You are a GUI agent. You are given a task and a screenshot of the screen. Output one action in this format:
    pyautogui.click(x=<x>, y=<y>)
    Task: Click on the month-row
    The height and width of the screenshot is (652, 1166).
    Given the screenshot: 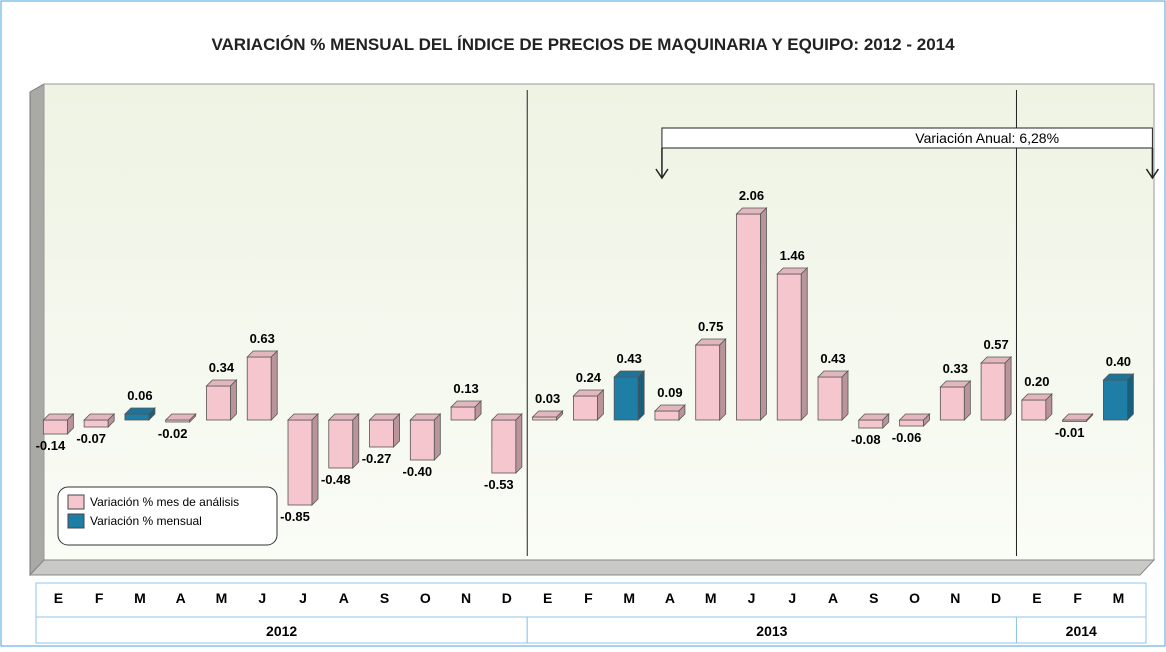 What is the action you would take?
    pyautogui.click(x=591, y=600)
    